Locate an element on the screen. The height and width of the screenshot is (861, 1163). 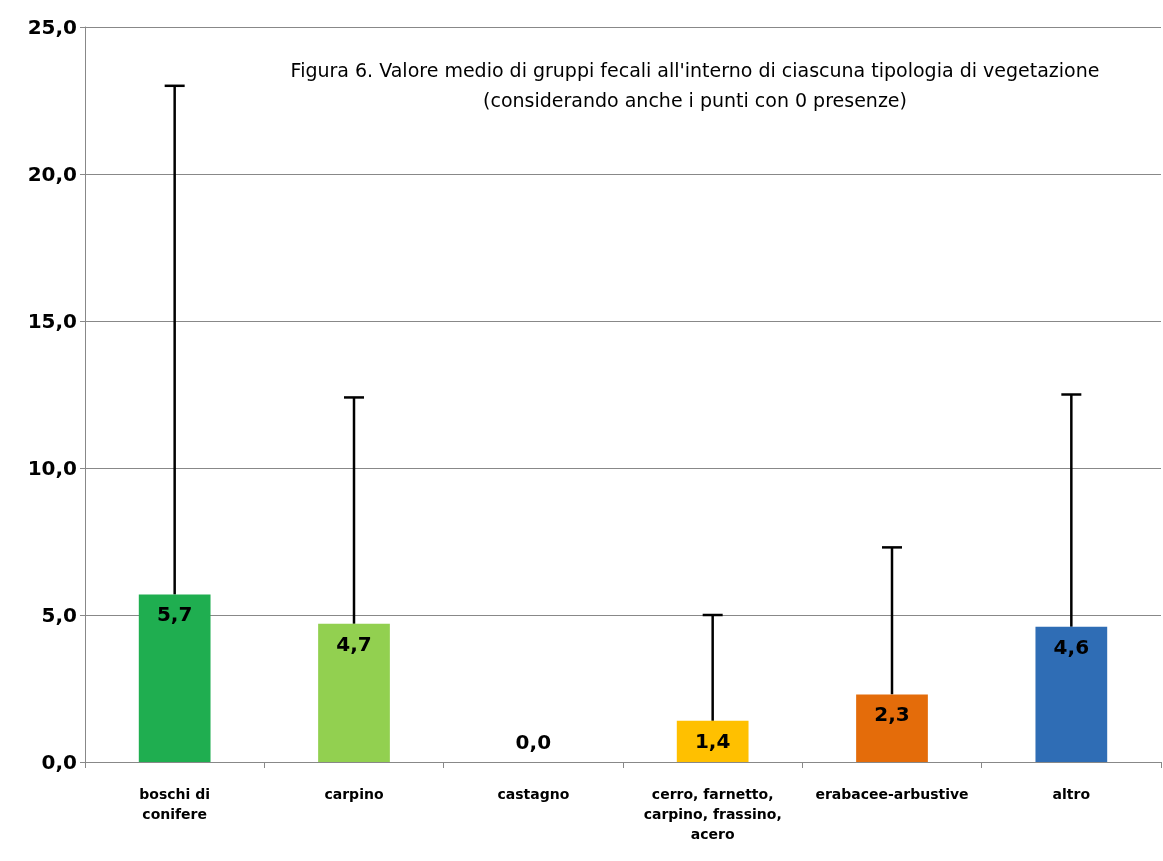
data-label: 4,7 is located at coordinates (354, 643).